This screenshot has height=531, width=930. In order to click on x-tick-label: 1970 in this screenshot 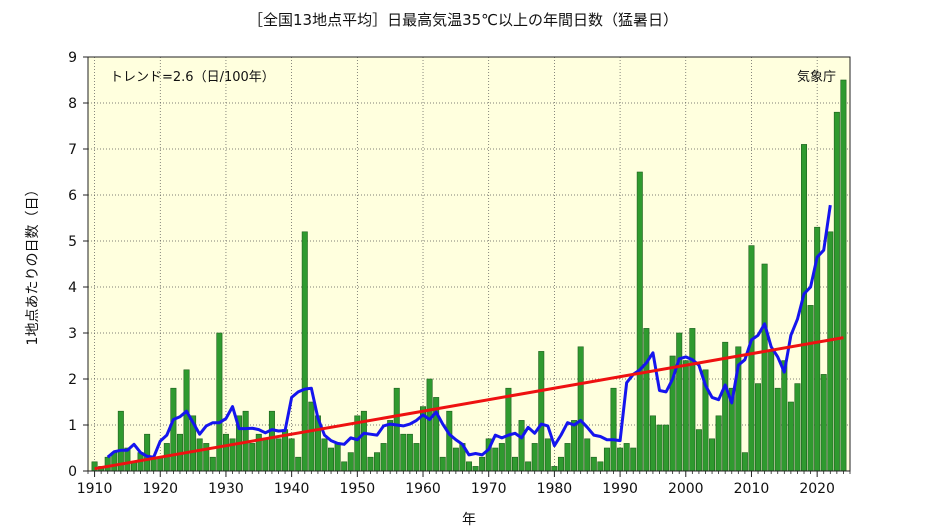, I will do `click(489, 489)`.